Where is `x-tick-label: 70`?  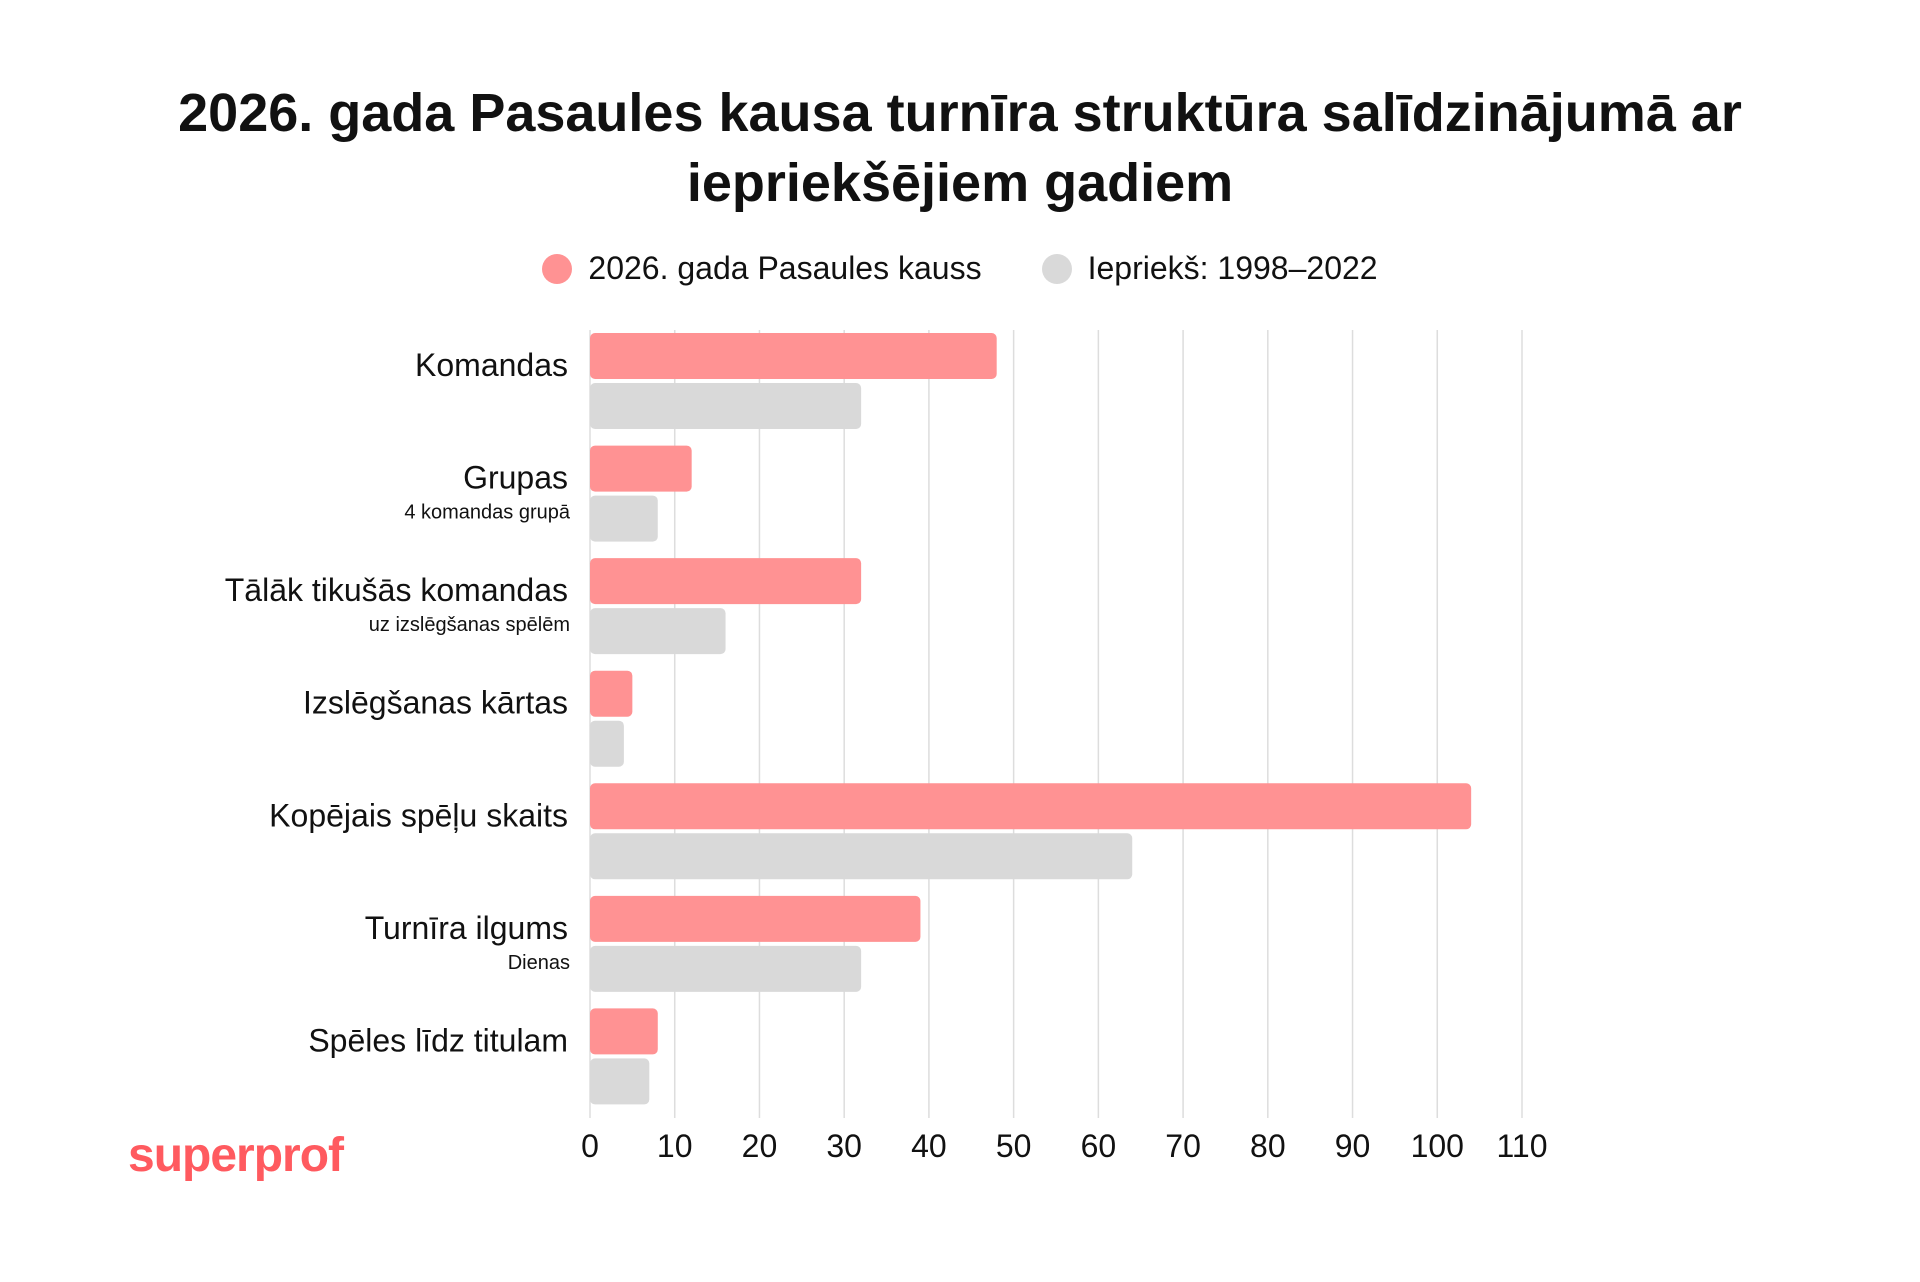
x-tick-label: 70 is located at coordinates (1183, 1146).